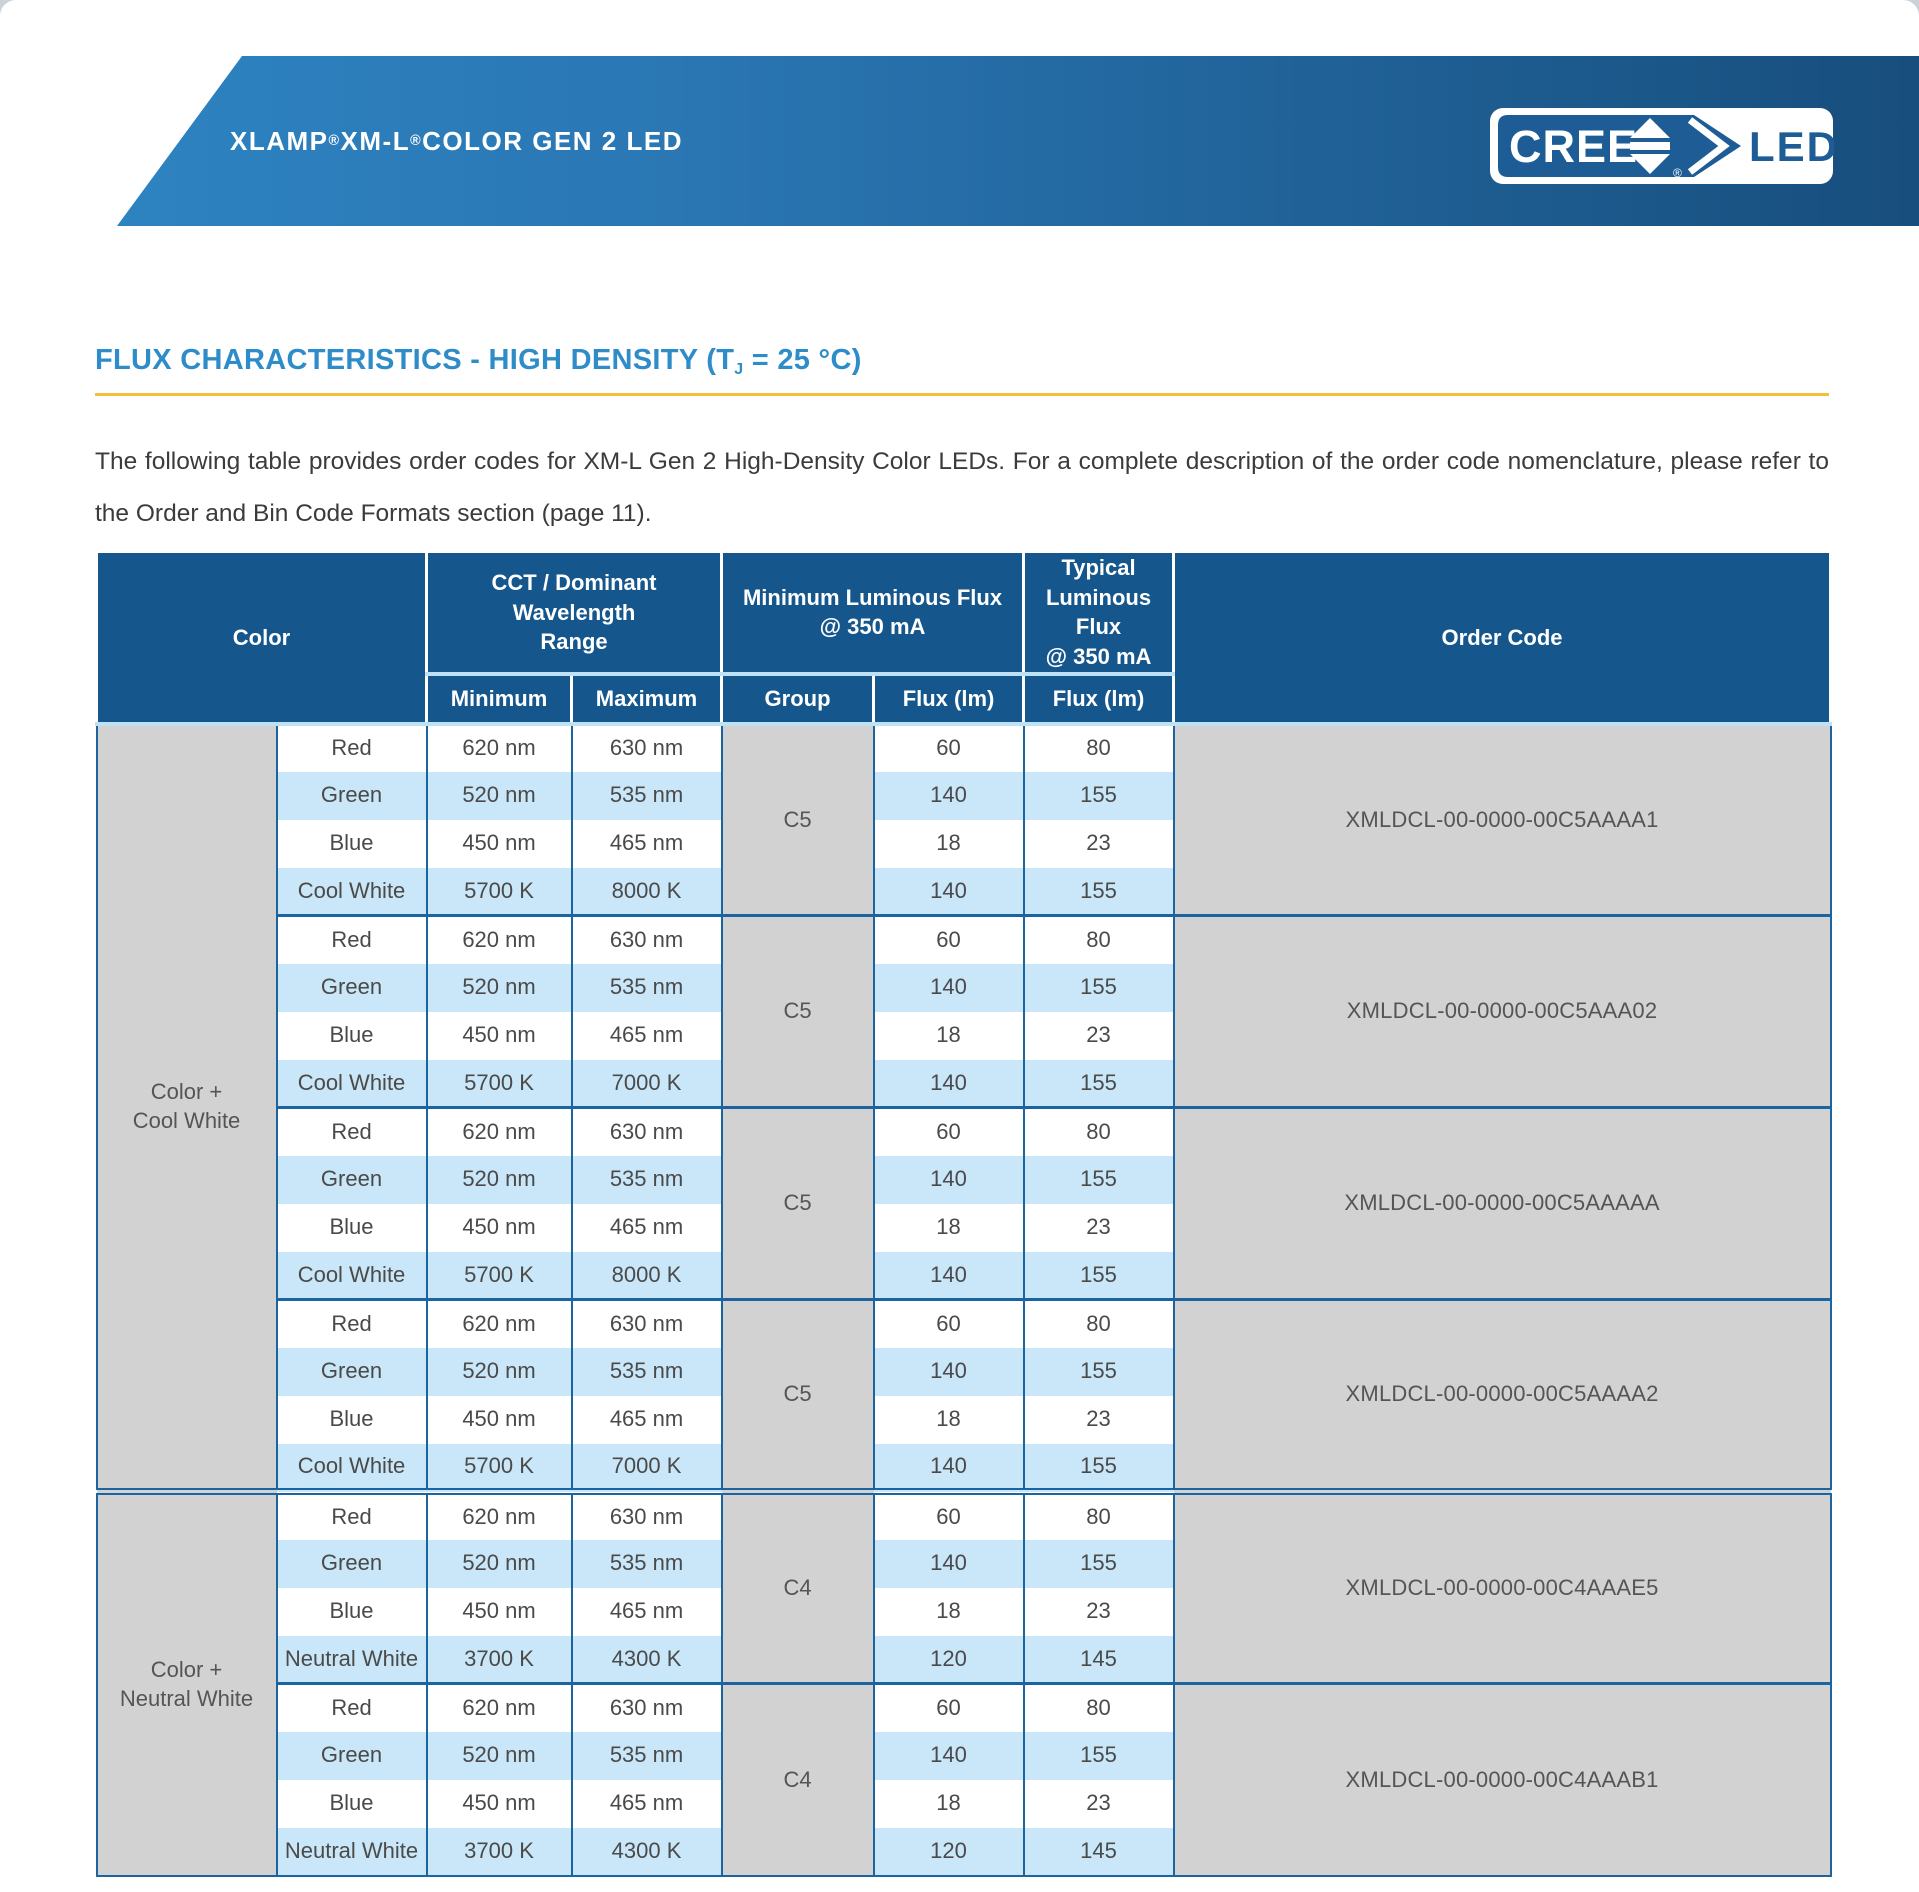 Image resolution: width=1919 pixels, height=1892 pixels. I want to click on diamond-icon, so click(1650, 146).